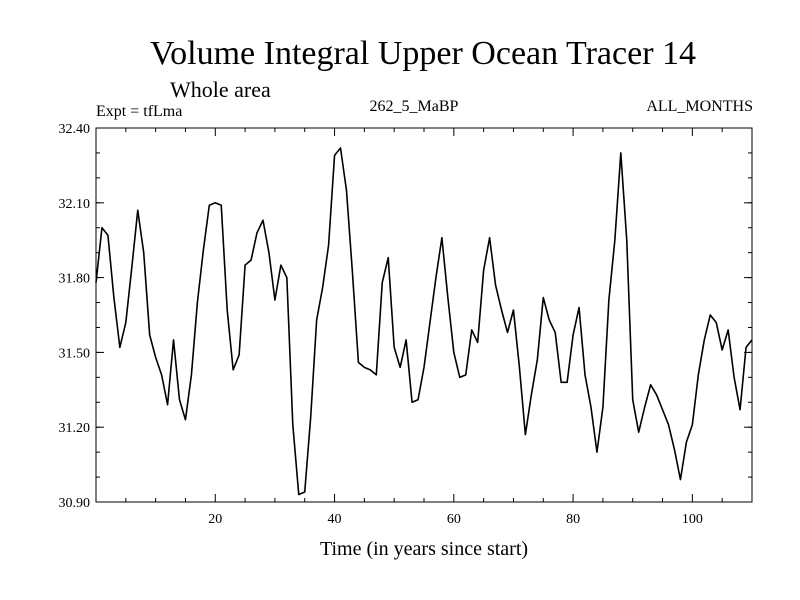 The width and height of the screenshot is (800, 600). I want to click on y-tick-label: 32.10, so click(75, 204).